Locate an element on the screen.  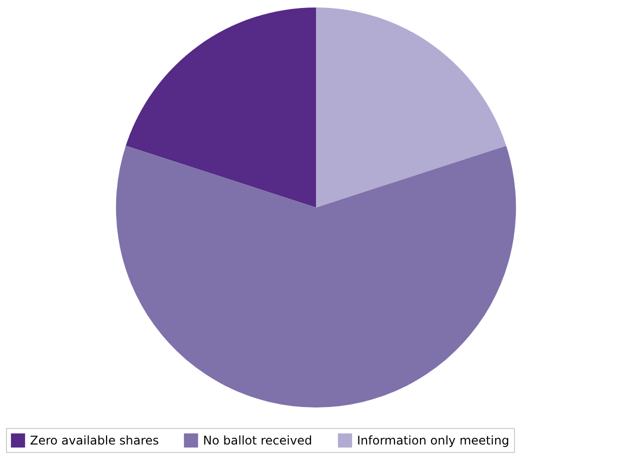
legend-label: Zero available shares is located at coordinates (94, 440).